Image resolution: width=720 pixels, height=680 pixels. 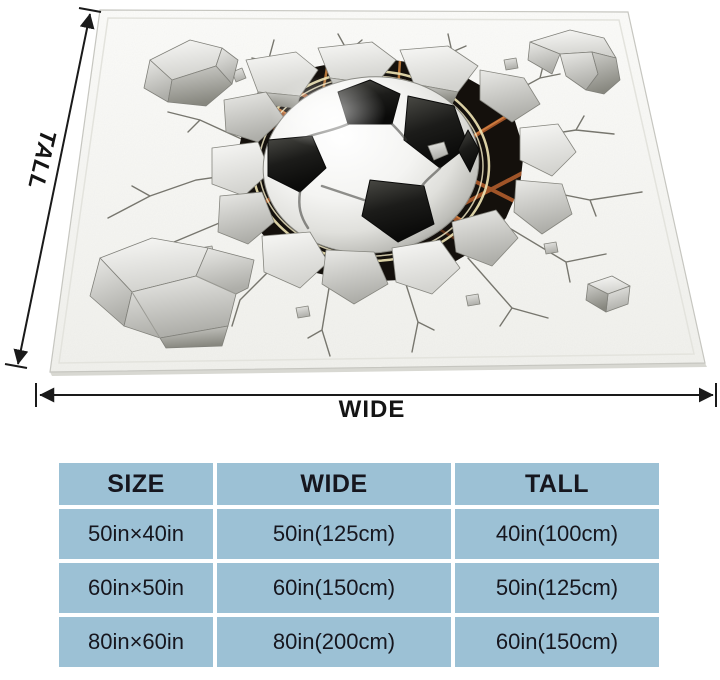 I want to click on wide-dimension-arrow, so click(x=376, y=395).